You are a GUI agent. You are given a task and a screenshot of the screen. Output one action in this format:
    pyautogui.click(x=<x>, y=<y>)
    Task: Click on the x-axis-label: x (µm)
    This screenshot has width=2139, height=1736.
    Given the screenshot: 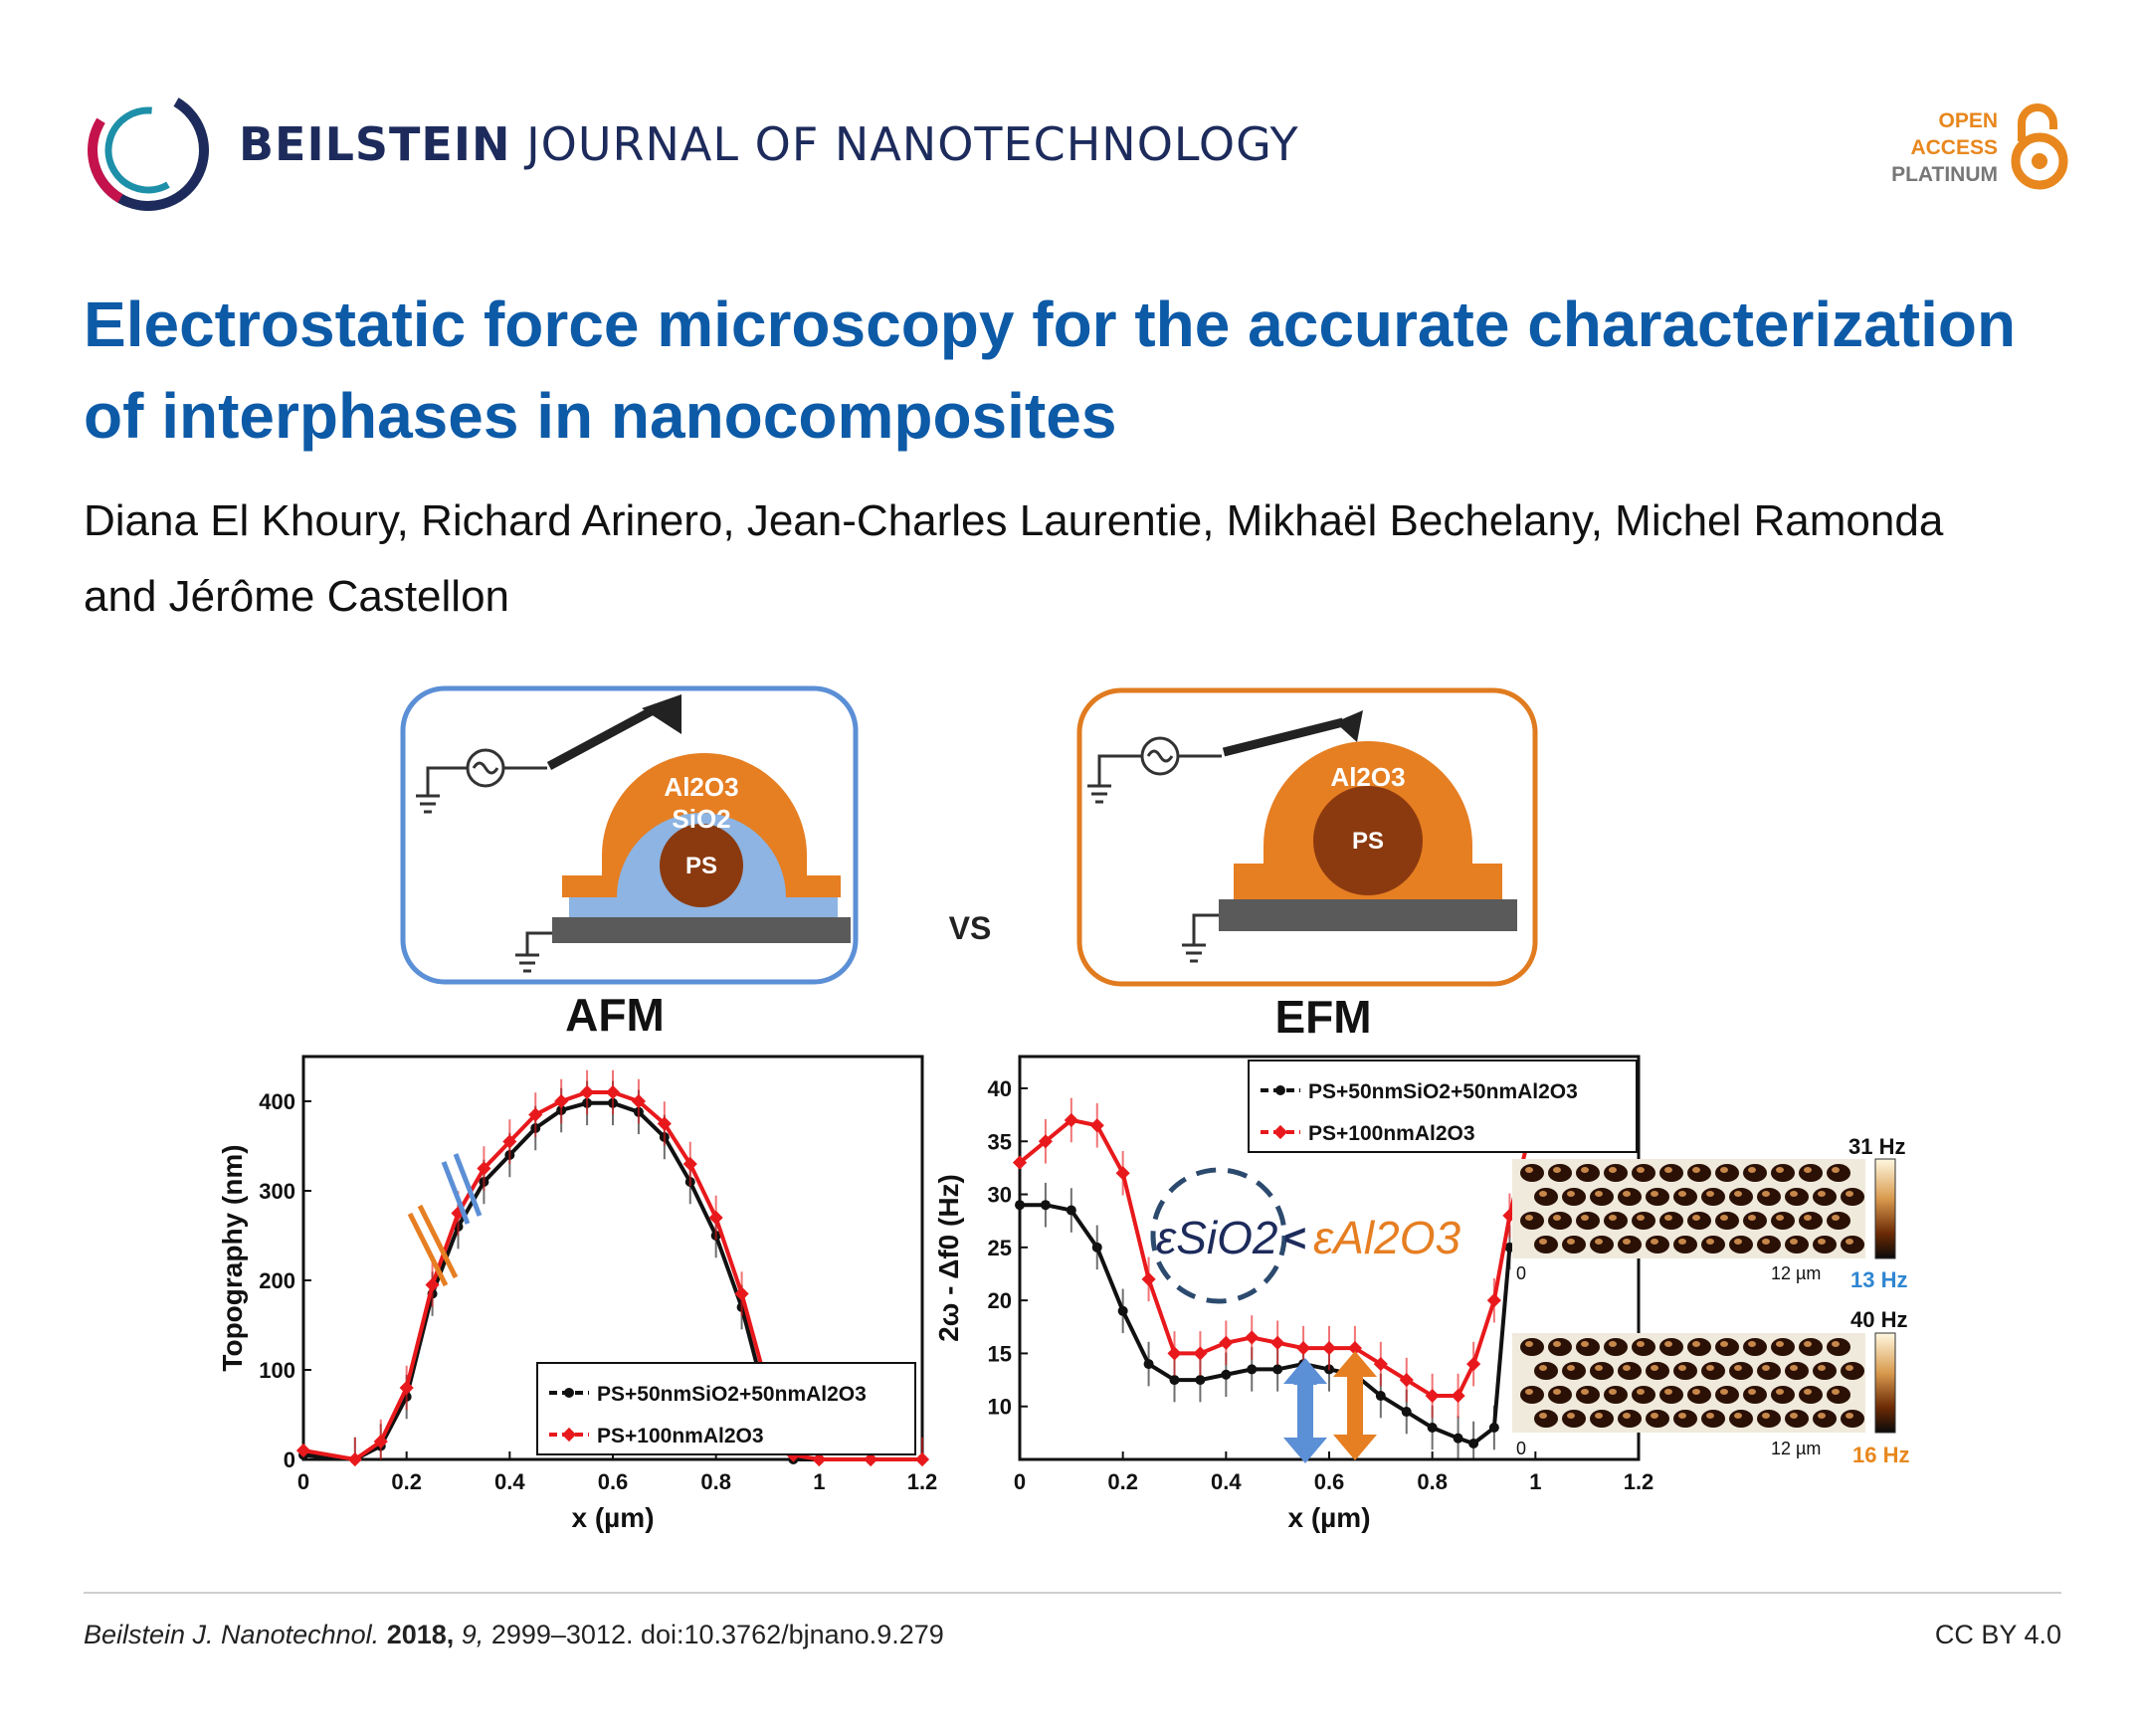 What is the action you would take?
    pyautogui.click(x=612, y=1518)
    